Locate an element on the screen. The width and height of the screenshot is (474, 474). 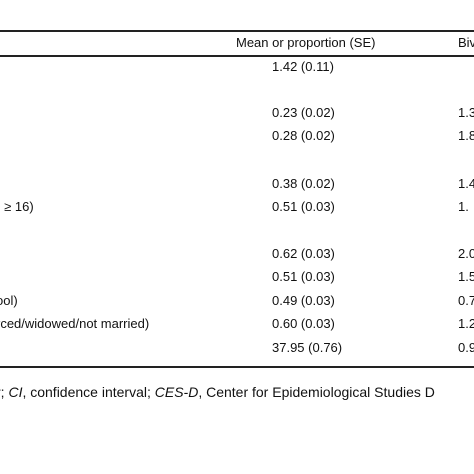
row-biv: 1.5 is located at coordinates (466, 276).